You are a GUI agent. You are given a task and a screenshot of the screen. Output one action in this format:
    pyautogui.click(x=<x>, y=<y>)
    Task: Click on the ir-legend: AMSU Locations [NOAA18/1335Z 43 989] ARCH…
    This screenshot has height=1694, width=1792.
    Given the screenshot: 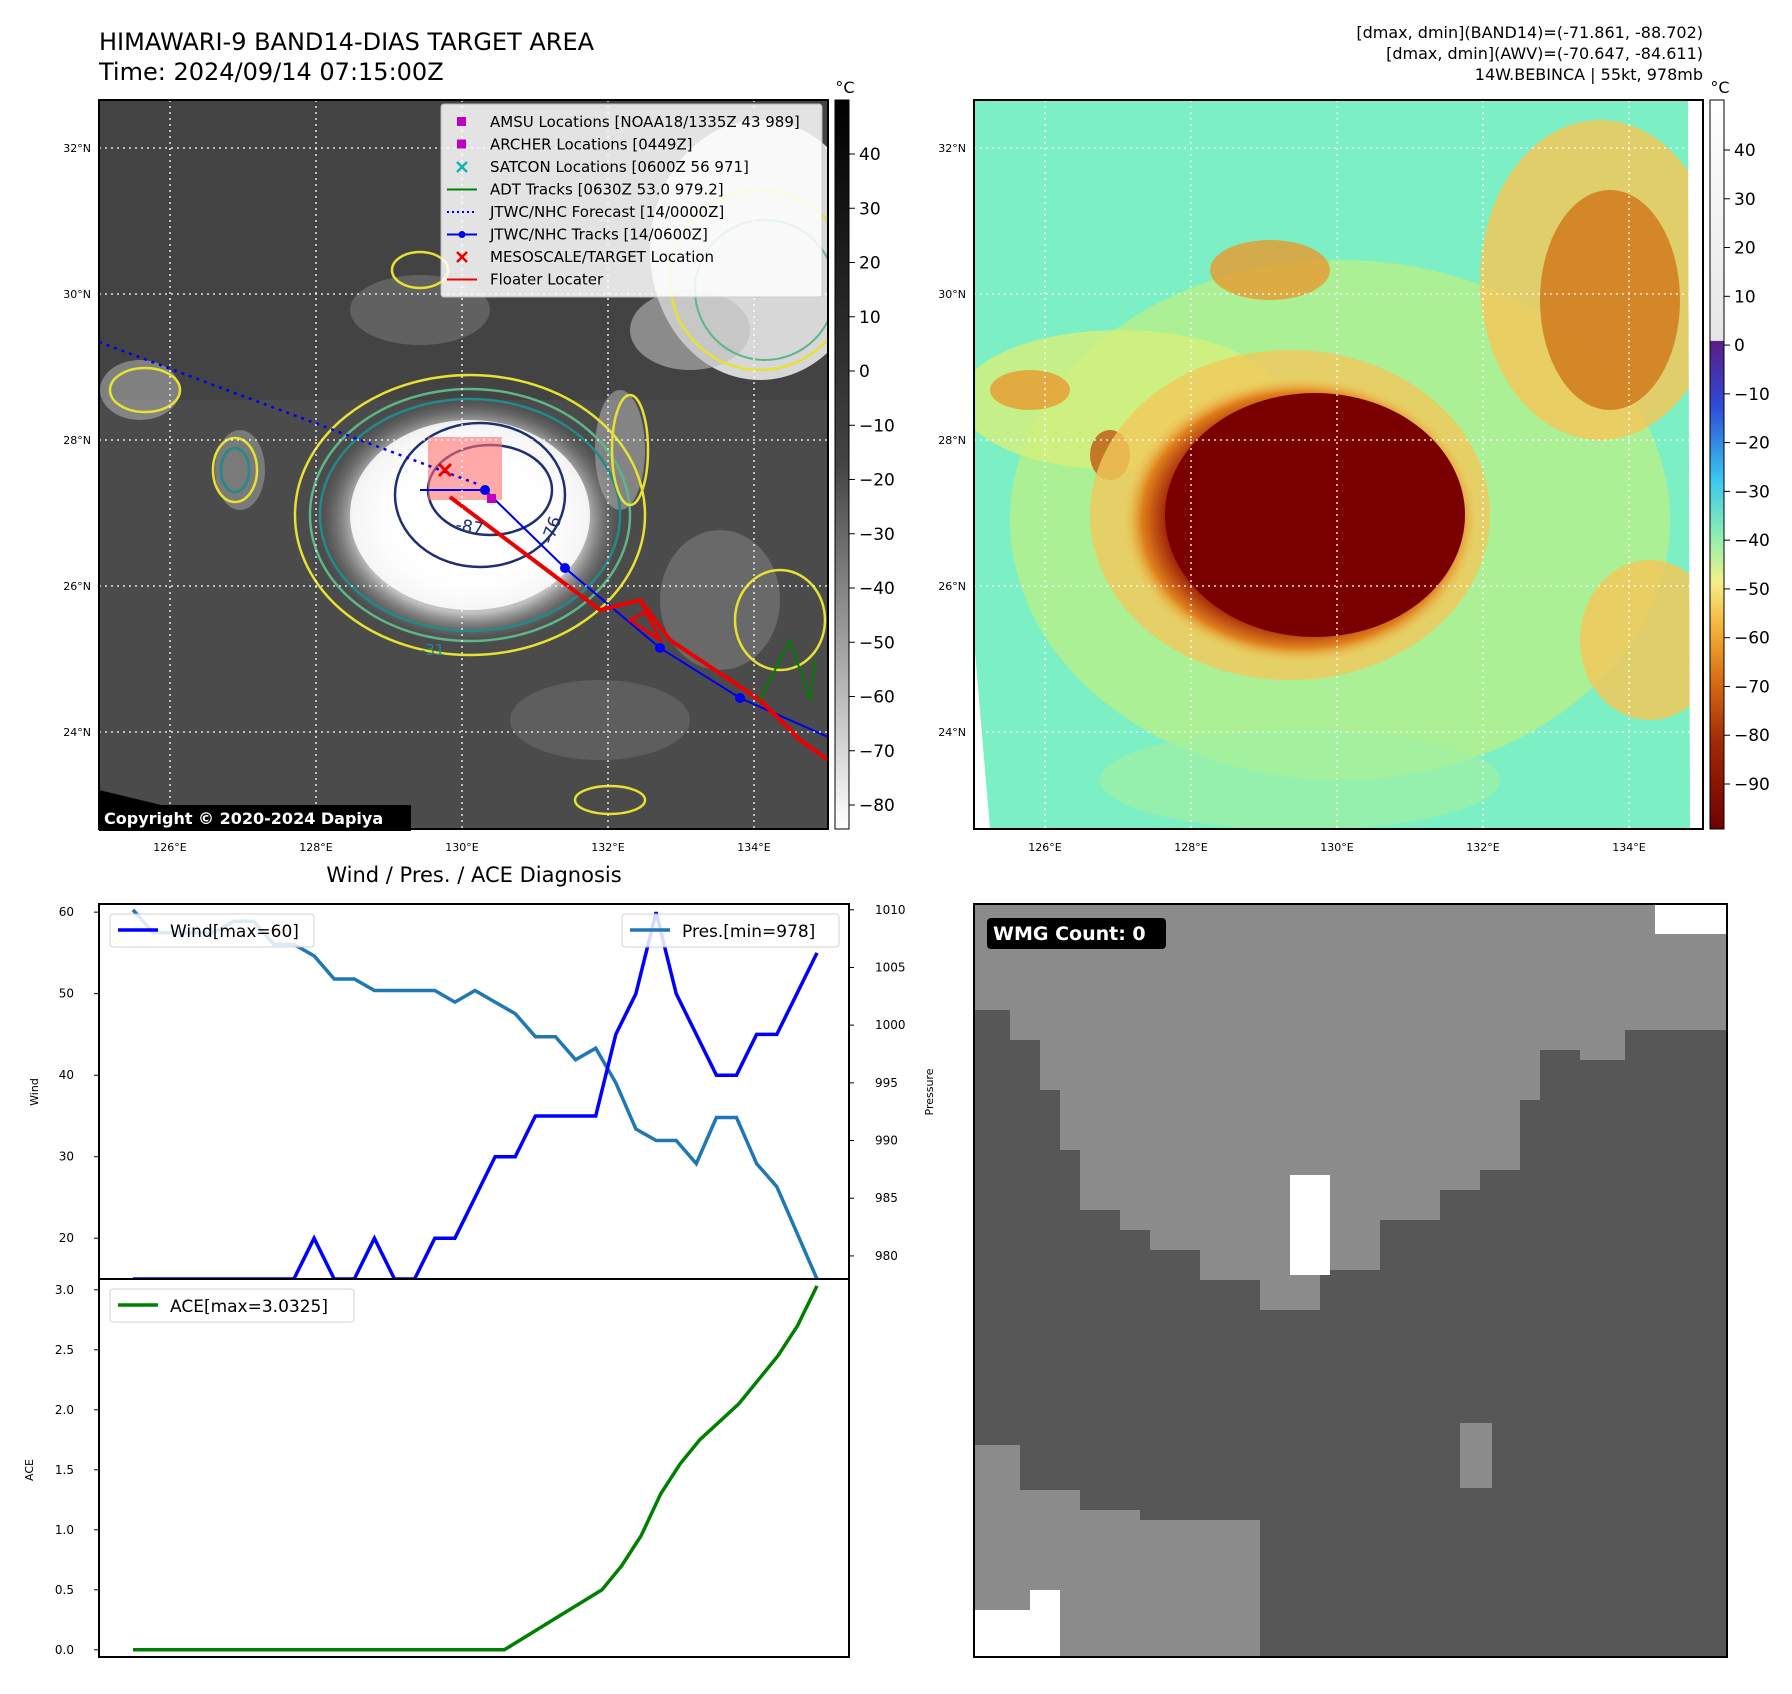 What is the action you would take?
    pyautogui.click(x=631, y=200)
    